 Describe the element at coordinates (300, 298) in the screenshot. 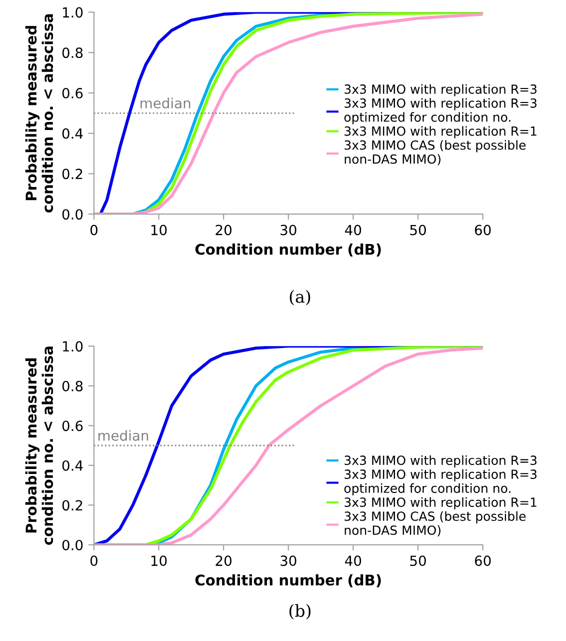

I see `text: (a)` at that location.